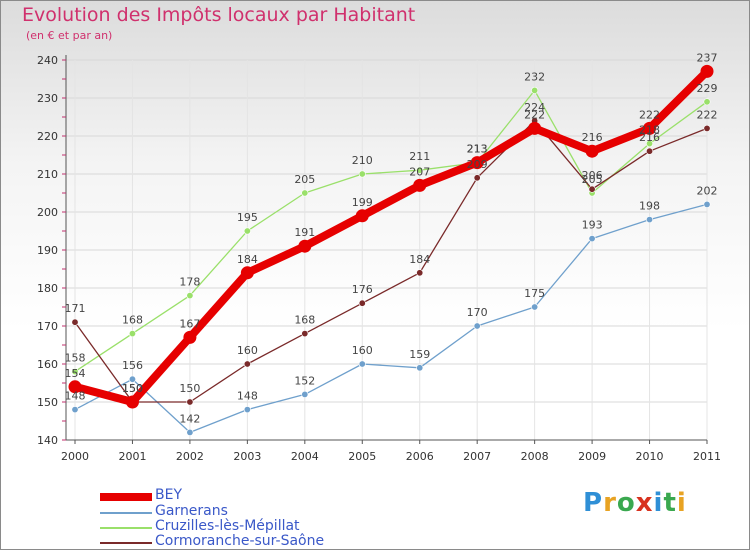 This screenshot has width=750, height=550. I want to click on data-label: 148, so click(247, 396).